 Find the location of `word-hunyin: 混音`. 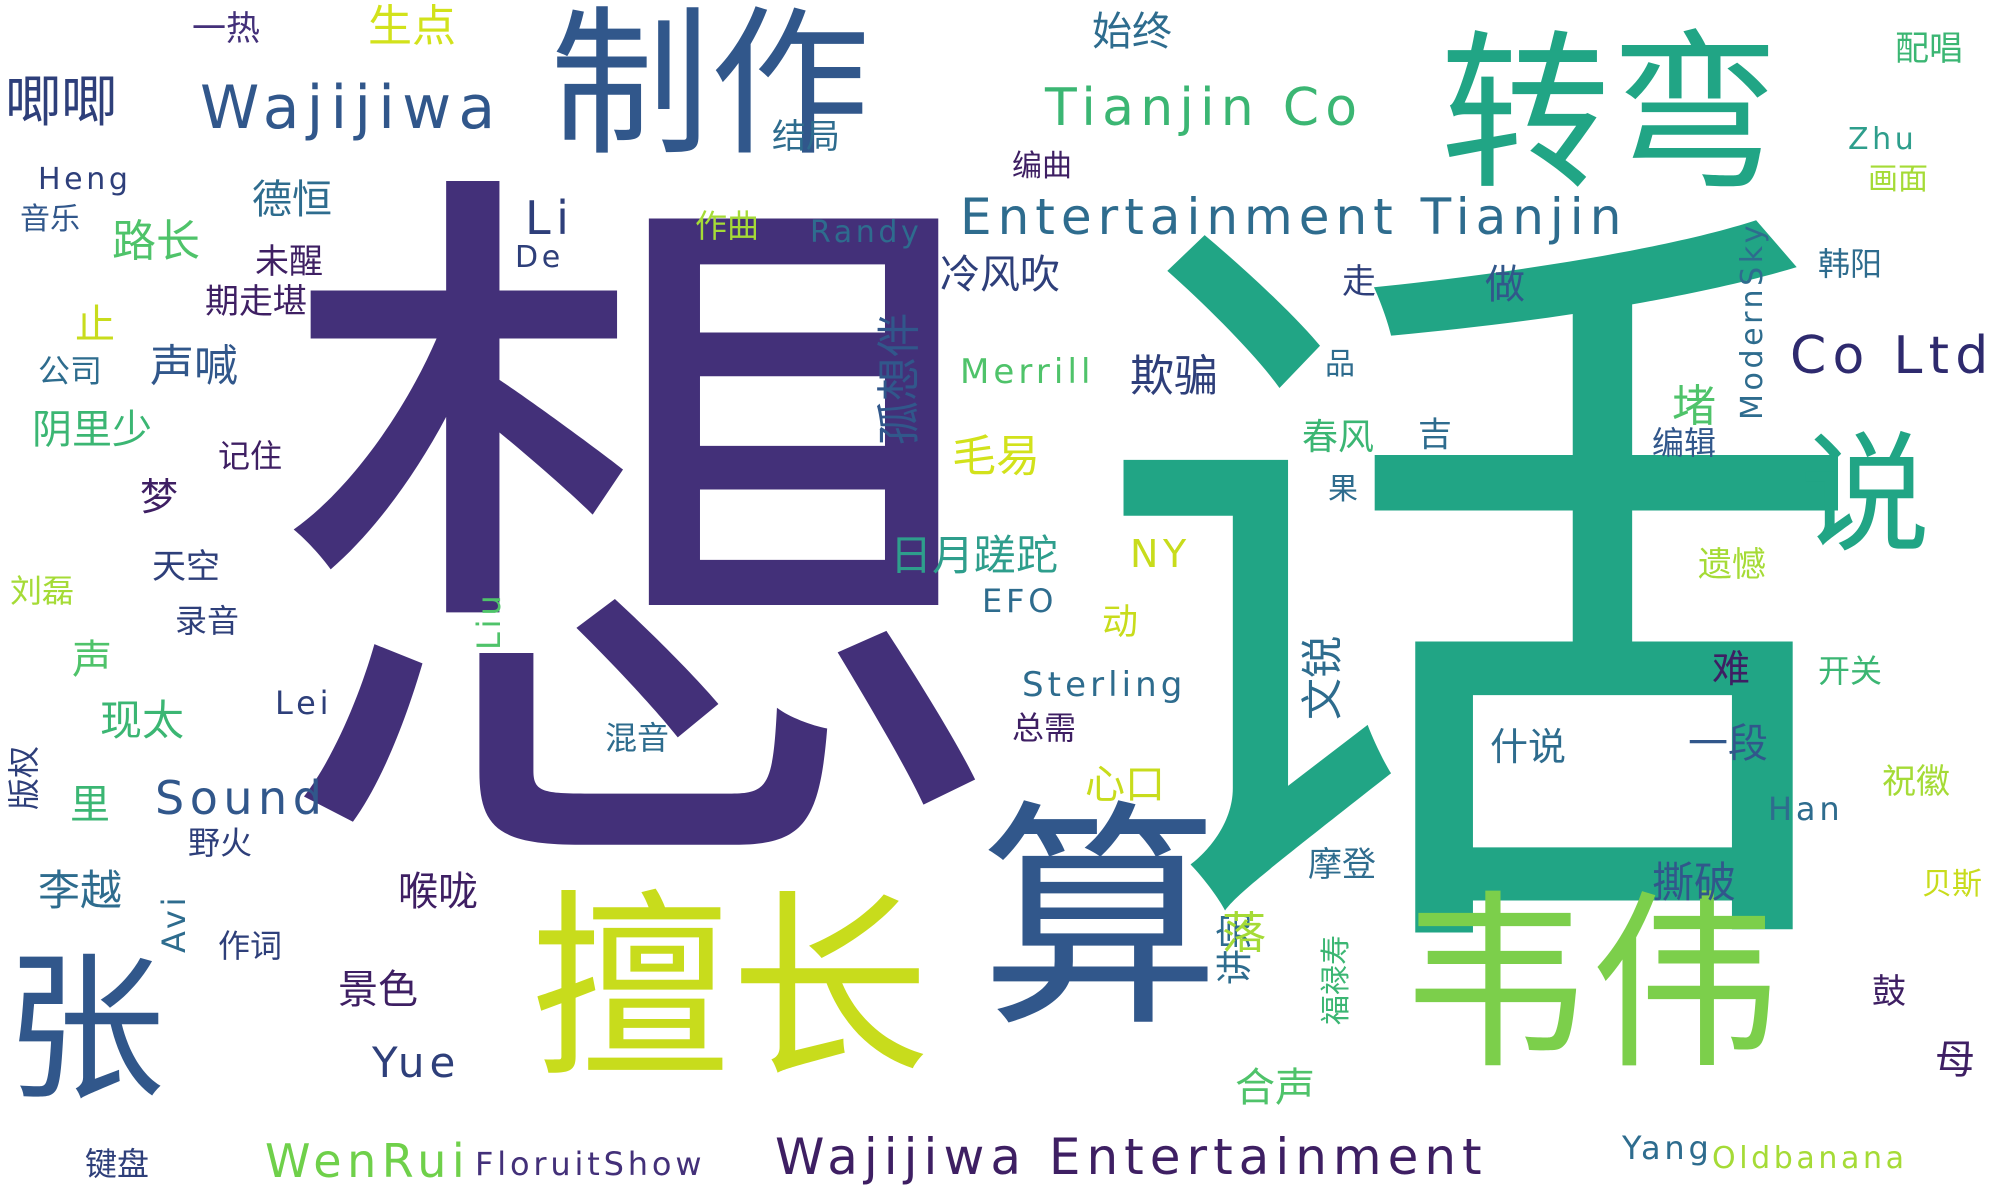

word-hunyin: 混音 is located at coordinates (637, 738).